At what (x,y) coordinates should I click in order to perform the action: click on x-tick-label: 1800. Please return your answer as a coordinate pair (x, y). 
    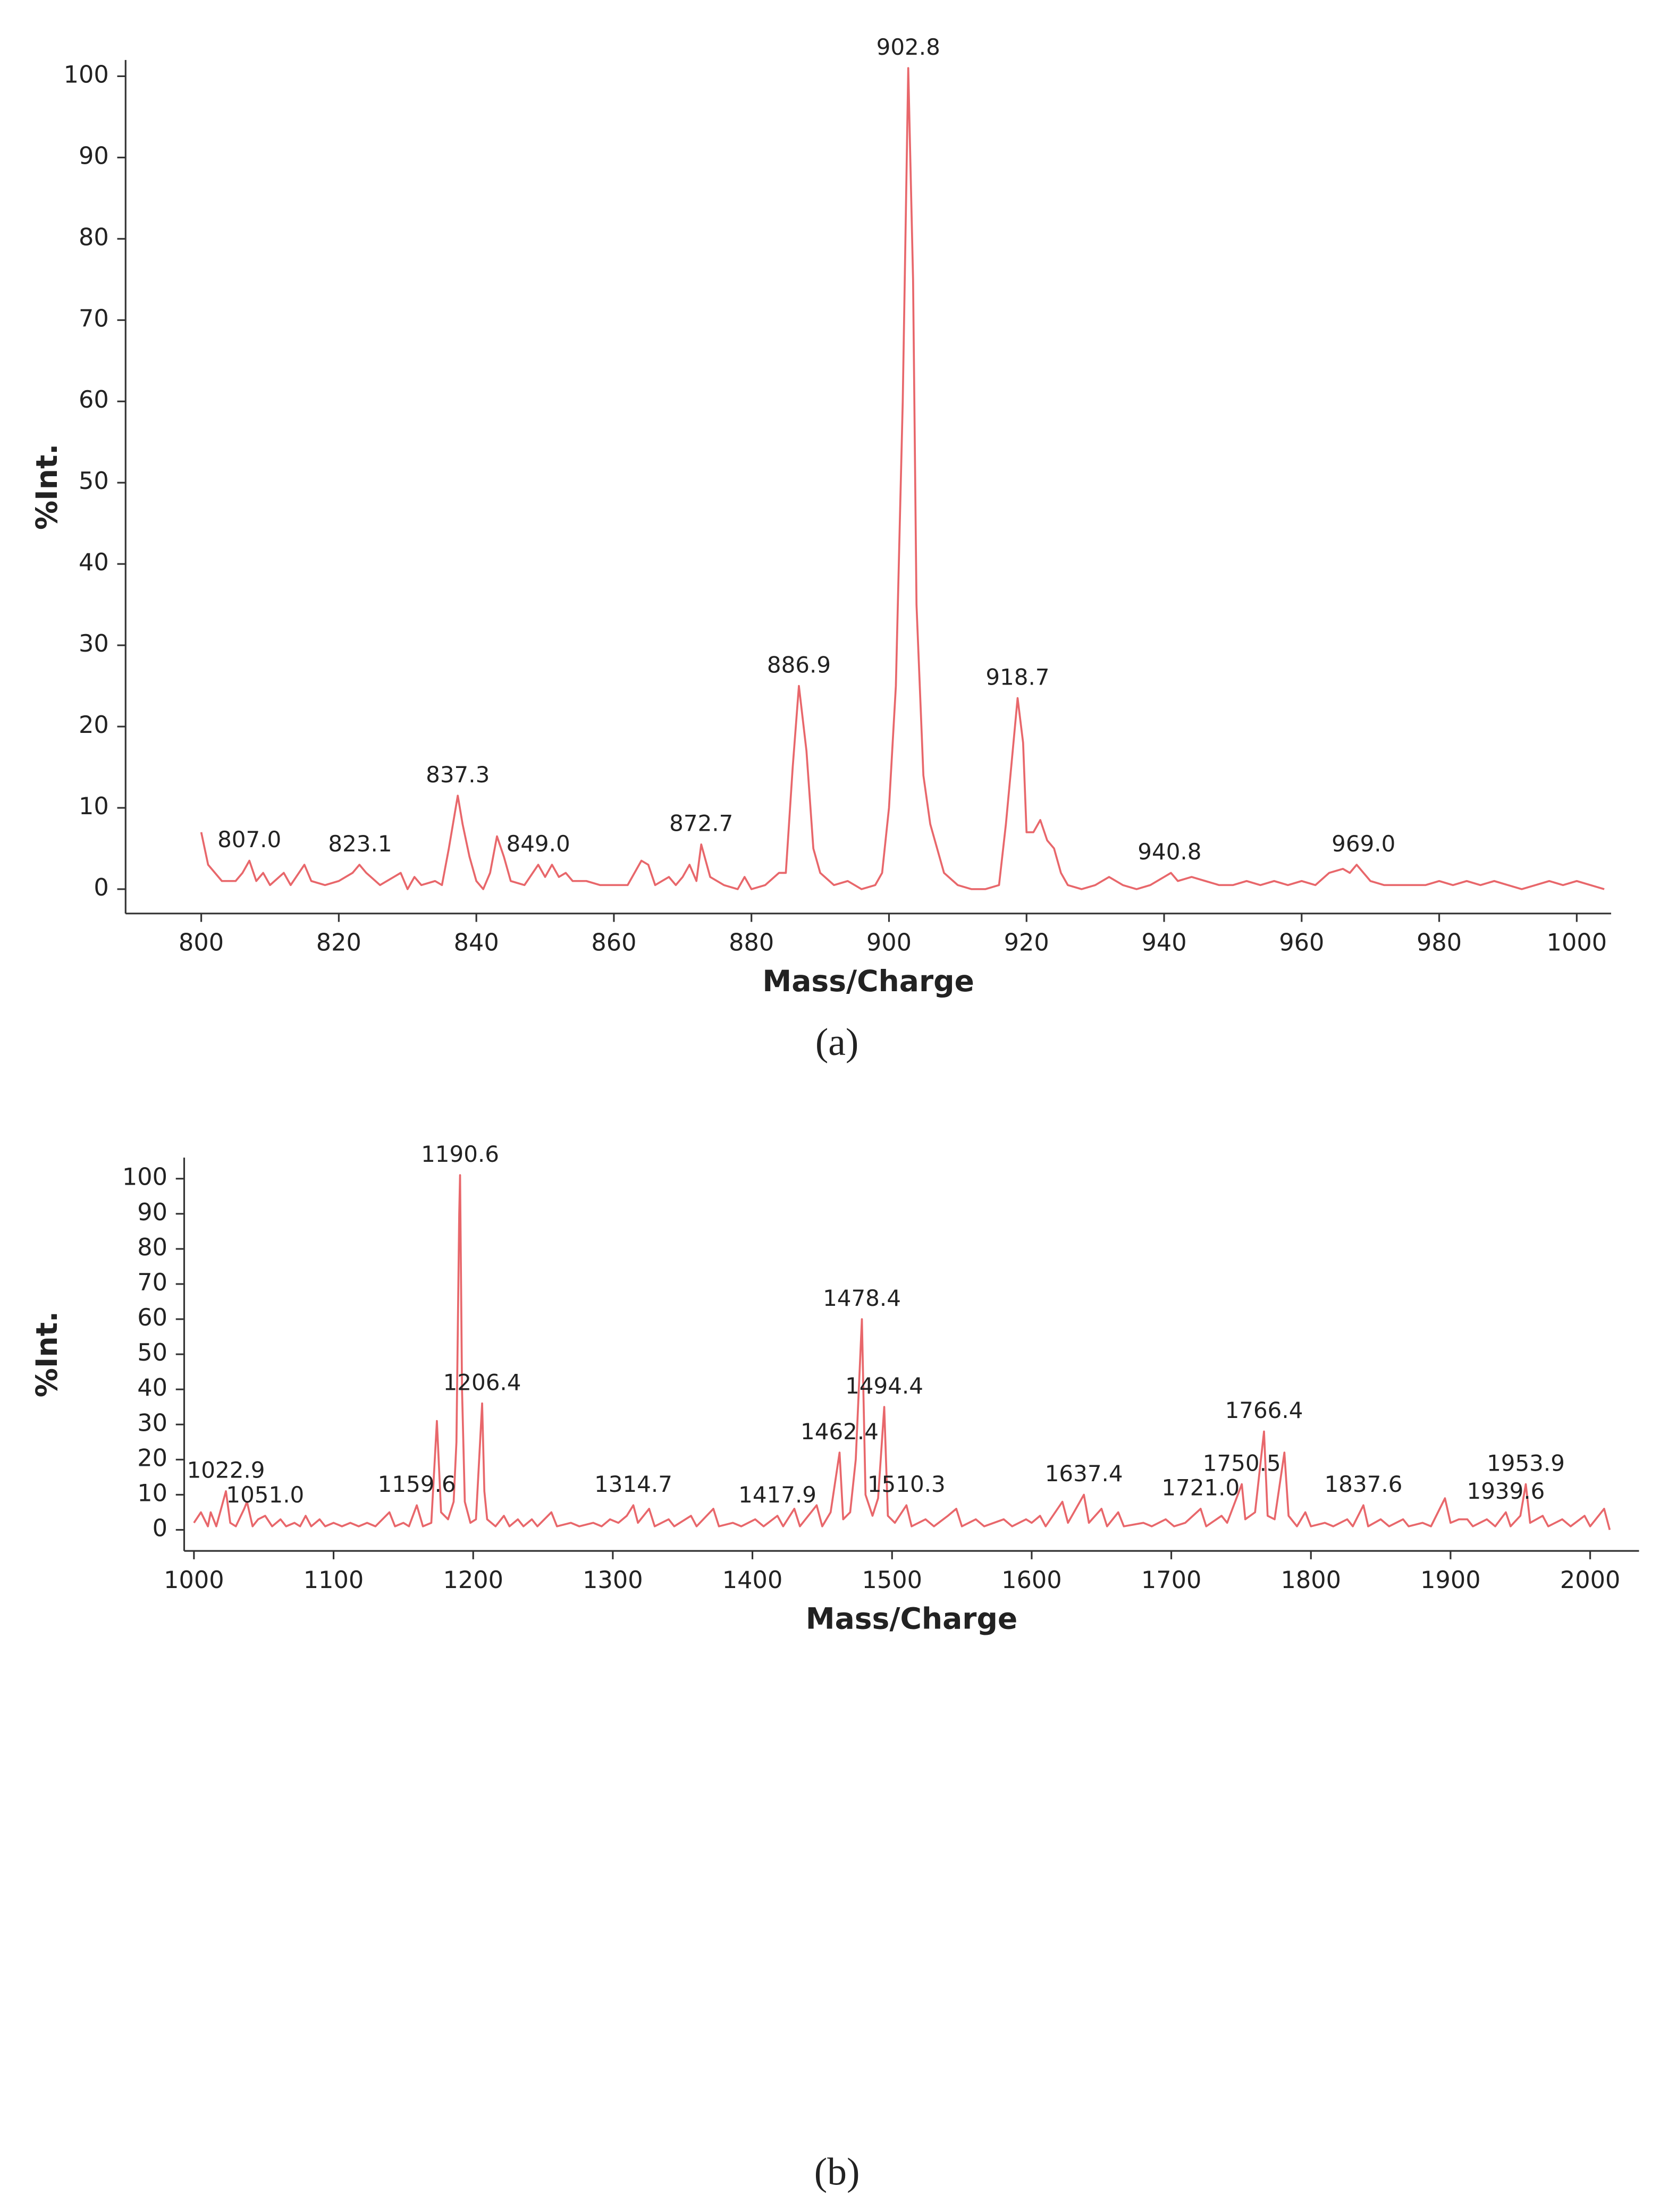
    Looking at the image, I should click on (1310, 1580).